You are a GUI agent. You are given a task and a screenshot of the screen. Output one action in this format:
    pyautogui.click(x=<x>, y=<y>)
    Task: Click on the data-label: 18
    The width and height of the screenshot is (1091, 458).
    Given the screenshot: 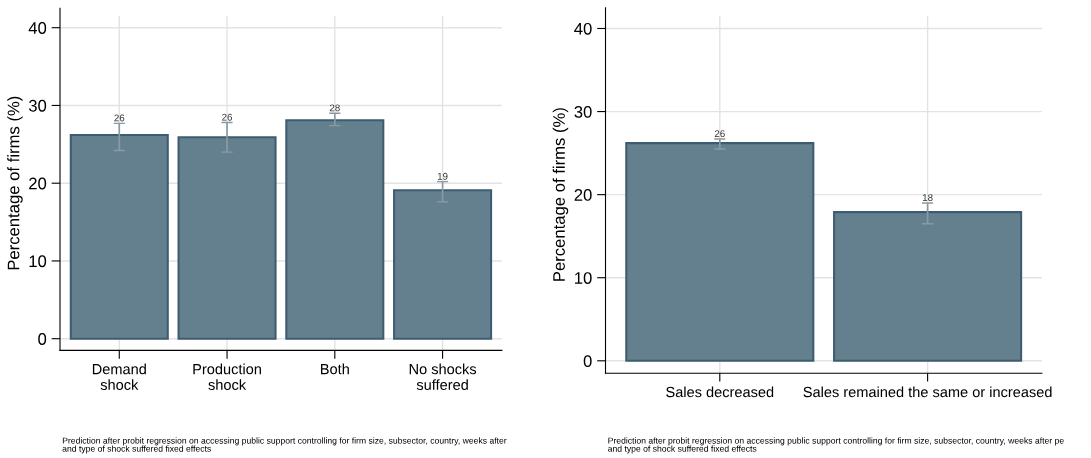 What is the action you would take?
    pyautogui.click(x=927, y=198)
    